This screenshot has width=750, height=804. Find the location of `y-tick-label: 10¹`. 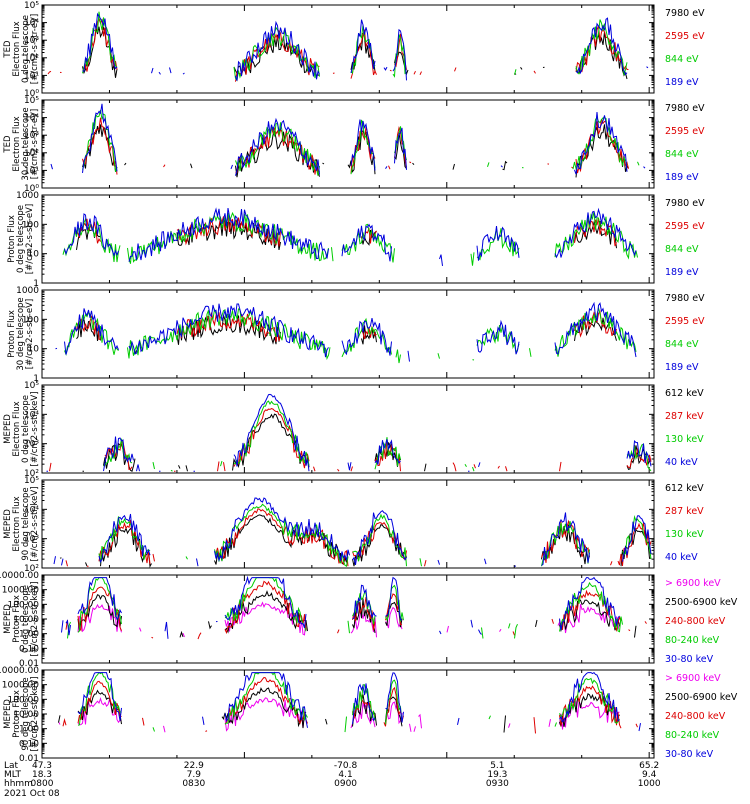

y-tick-label: 10¹ is located at coordinates (31, 76).